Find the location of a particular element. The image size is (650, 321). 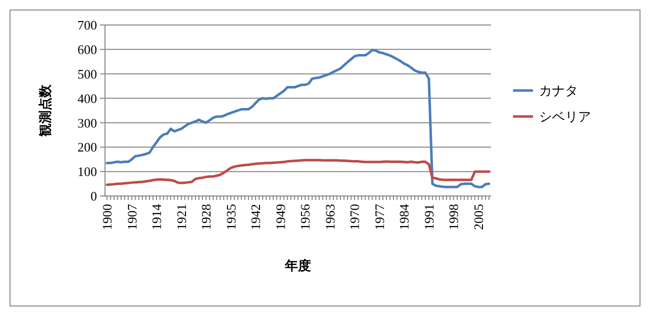

legend-label: カナタ is located at coordinates (558, 90).